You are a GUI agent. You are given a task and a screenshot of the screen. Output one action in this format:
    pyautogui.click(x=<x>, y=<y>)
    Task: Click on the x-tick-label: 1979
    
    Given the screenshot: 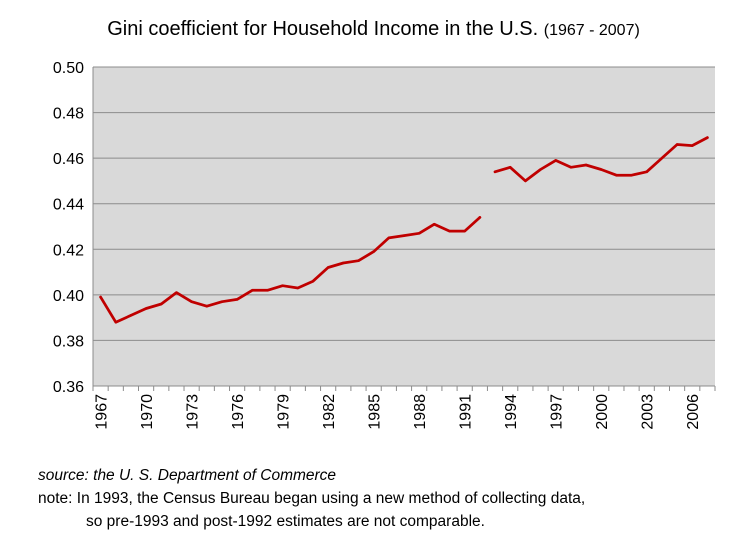 What is the action you would take?
    pyautogui.click(x=284, y=412)
    